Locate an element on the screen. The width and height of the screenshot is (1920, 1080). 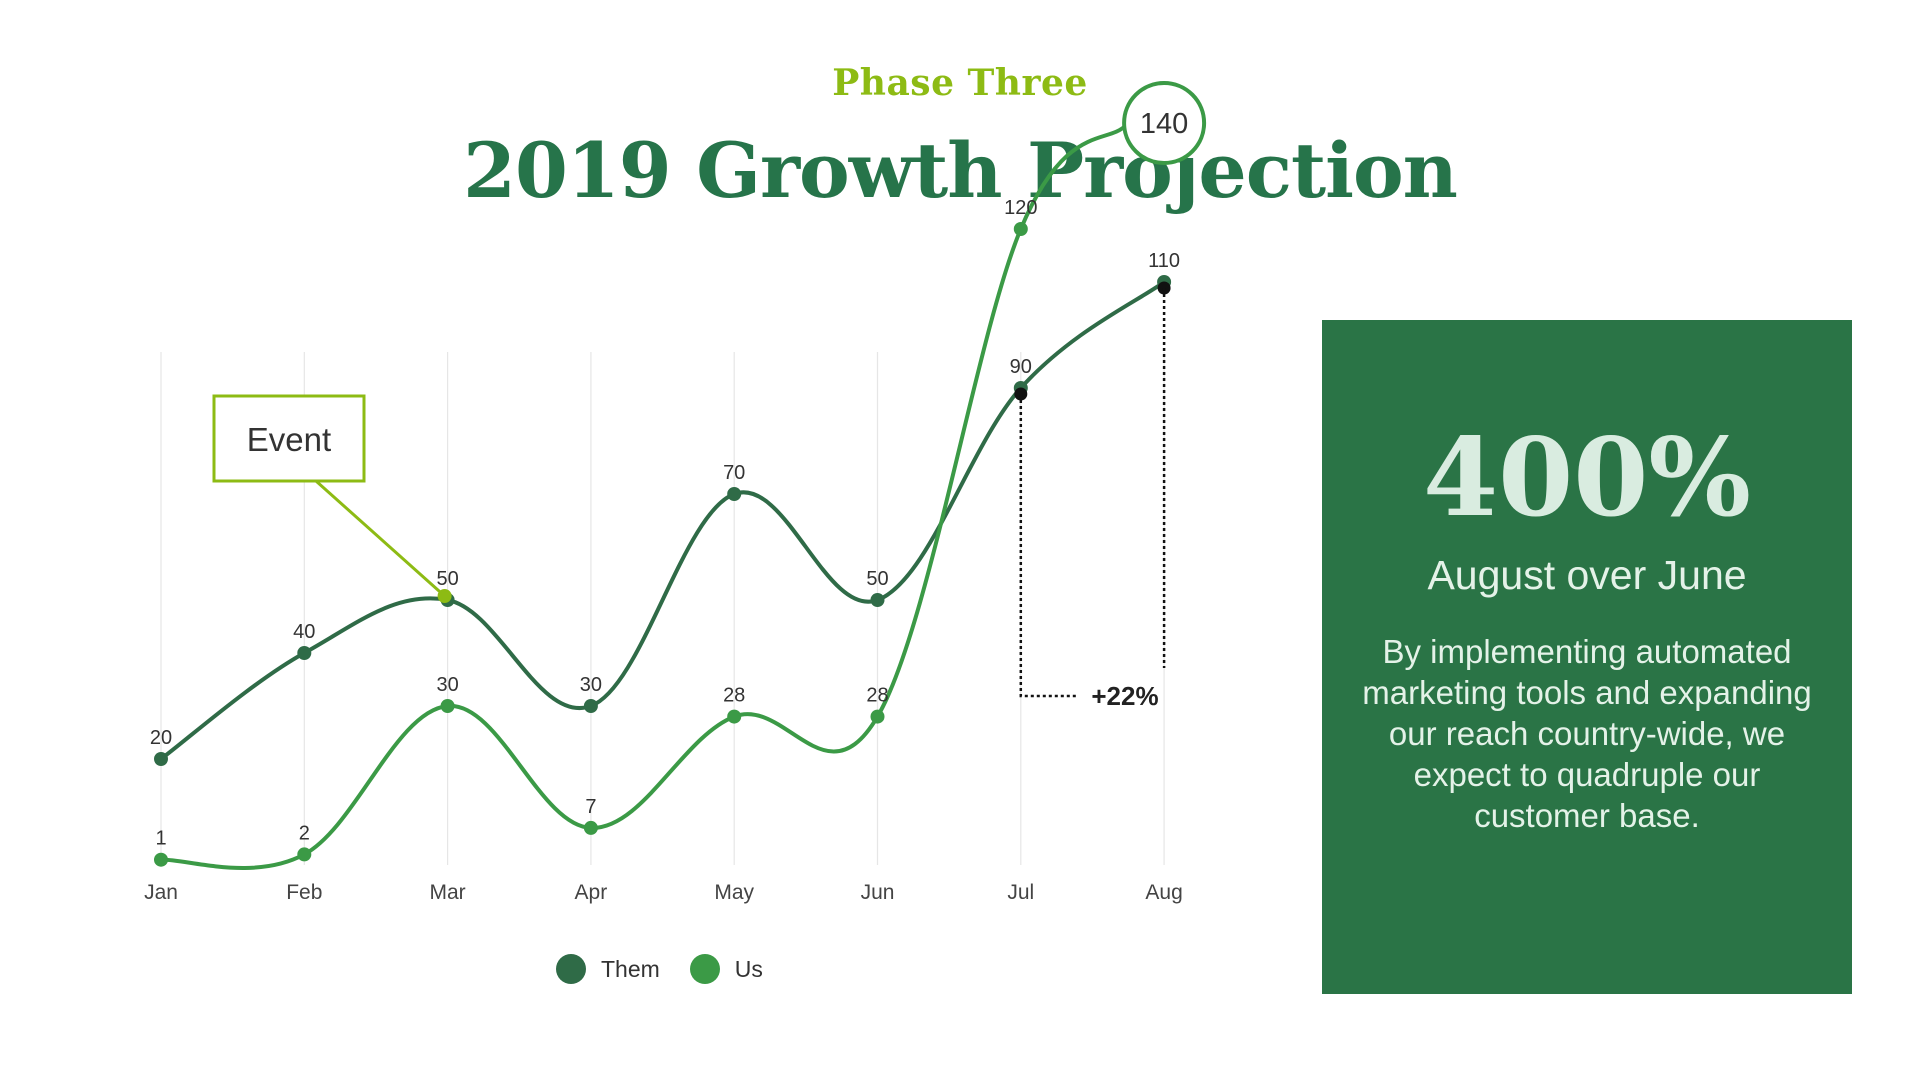
event-callout-box is located at coordinates (289, 438).